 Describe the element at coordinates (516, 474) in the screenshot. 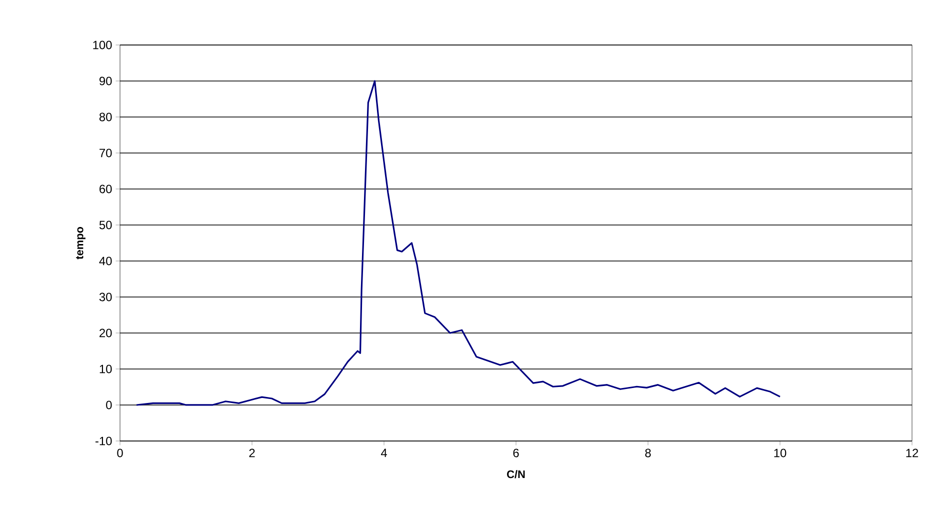

I see `x-axis-title: C/N` at that location.